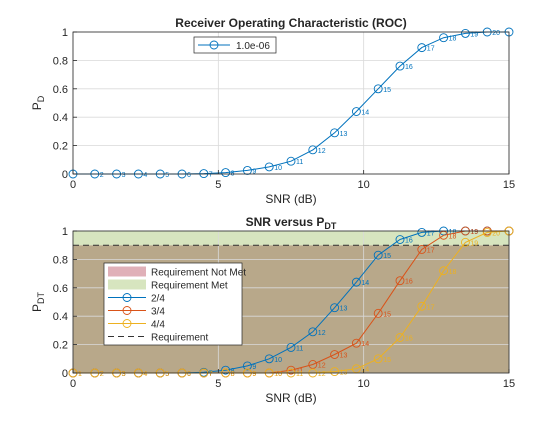  What do you see at coordinates (278, 374) in the screenshot?
I see `point-label: 10` at bounding box center [278, 374].